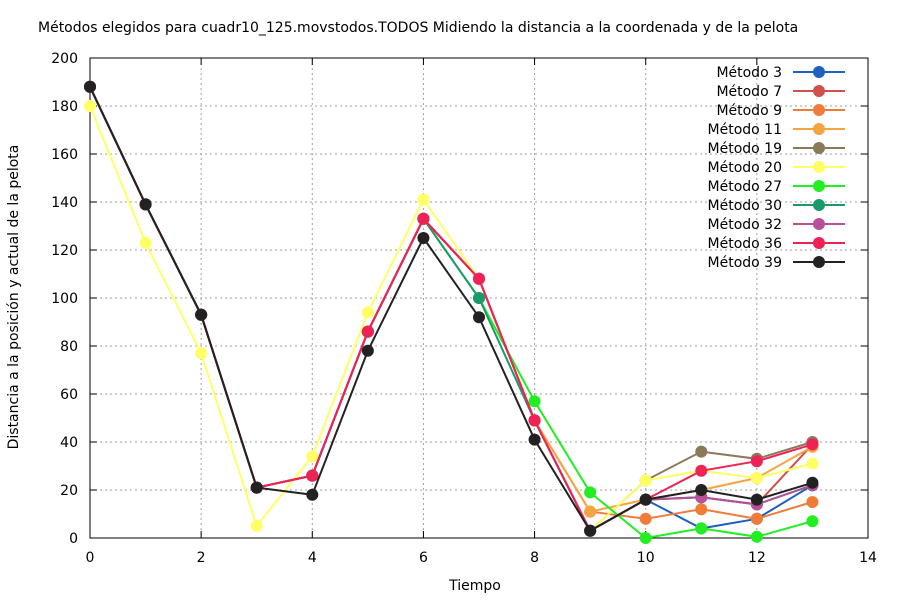  Describe the element at coordinates (745, 225) in the screenshot. I see `legend-label: Método 32` at that location.